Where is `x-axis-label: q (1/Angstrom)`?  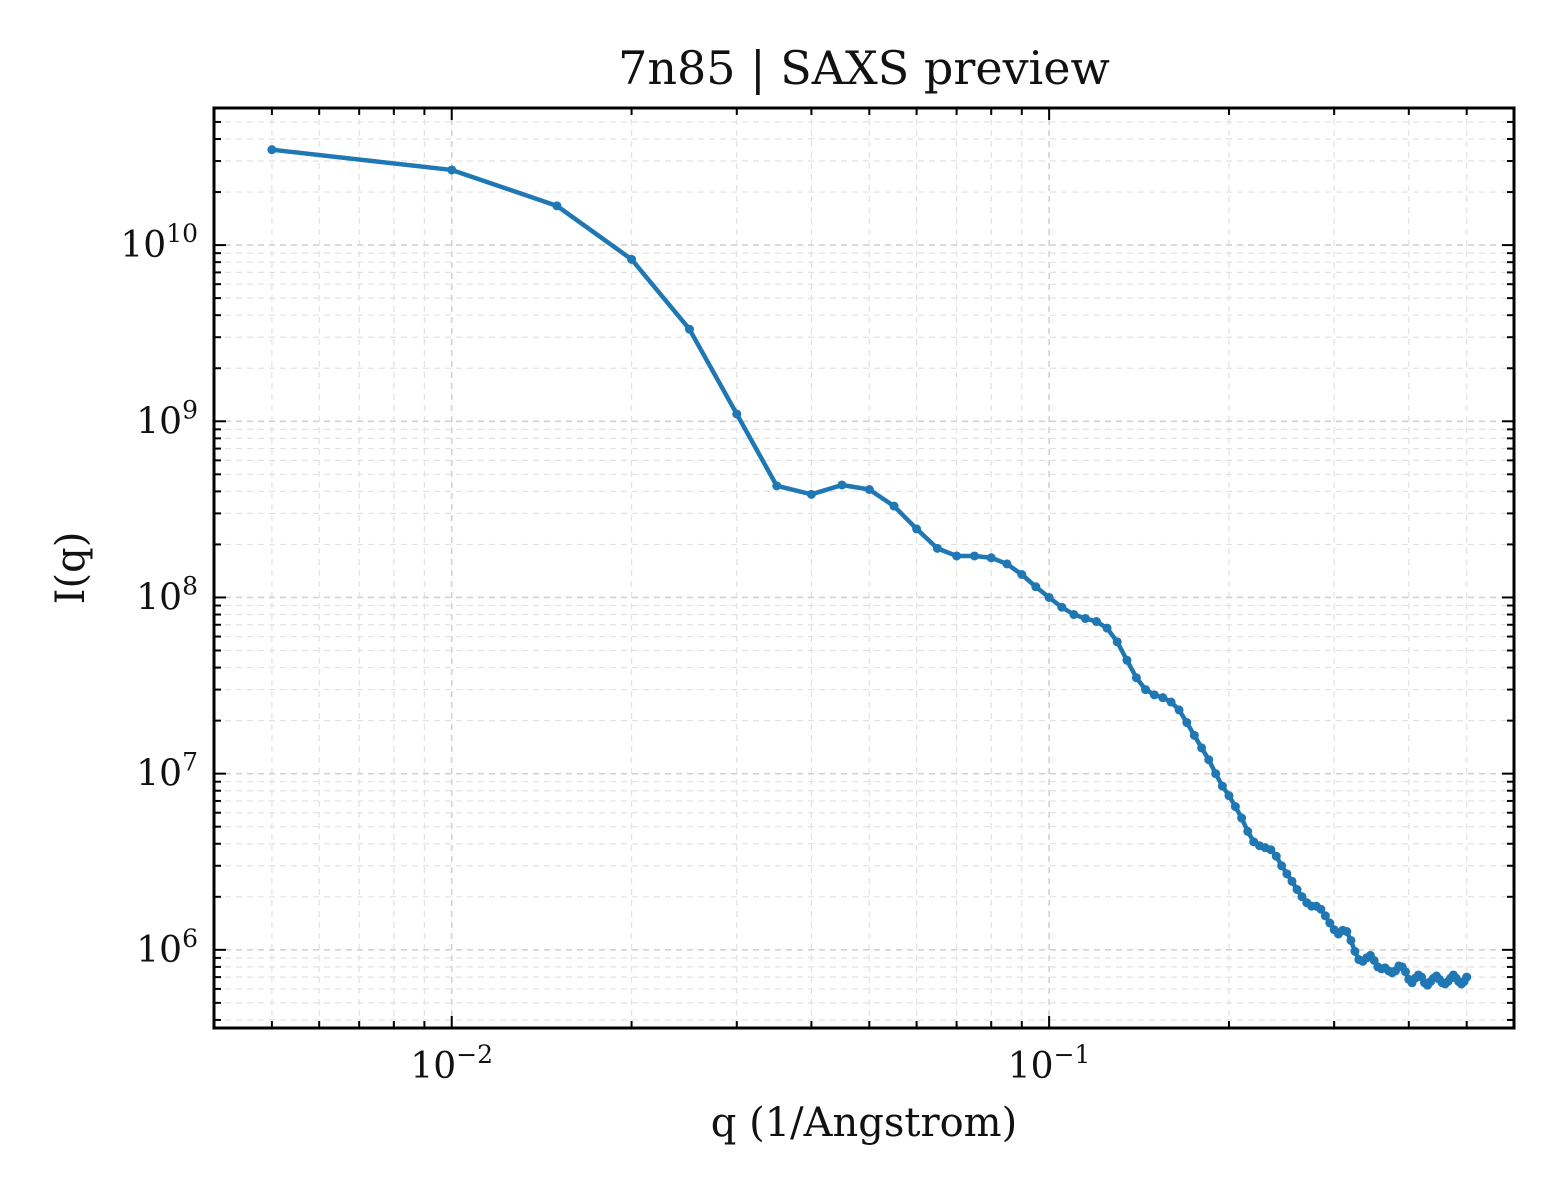 x-axis-label: q (1/Angstrom) is located at coordinates (864, 1123).